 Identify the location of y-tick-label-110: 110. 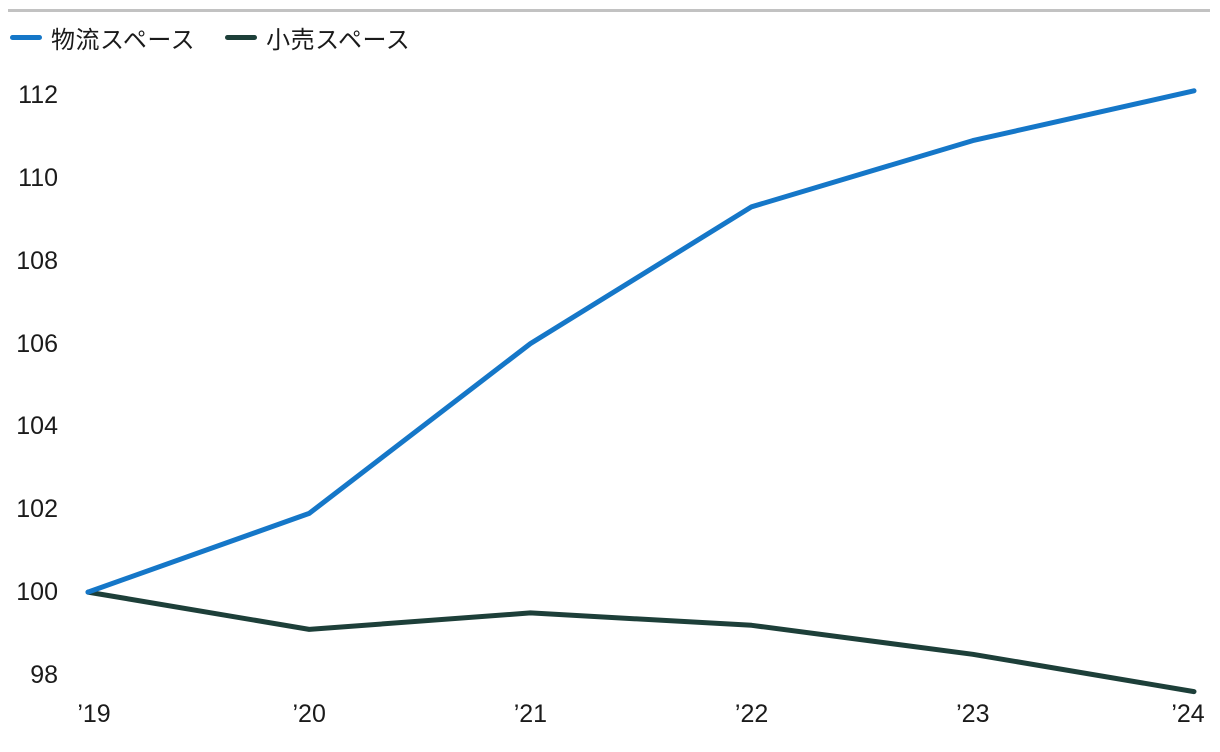
(38, 177).